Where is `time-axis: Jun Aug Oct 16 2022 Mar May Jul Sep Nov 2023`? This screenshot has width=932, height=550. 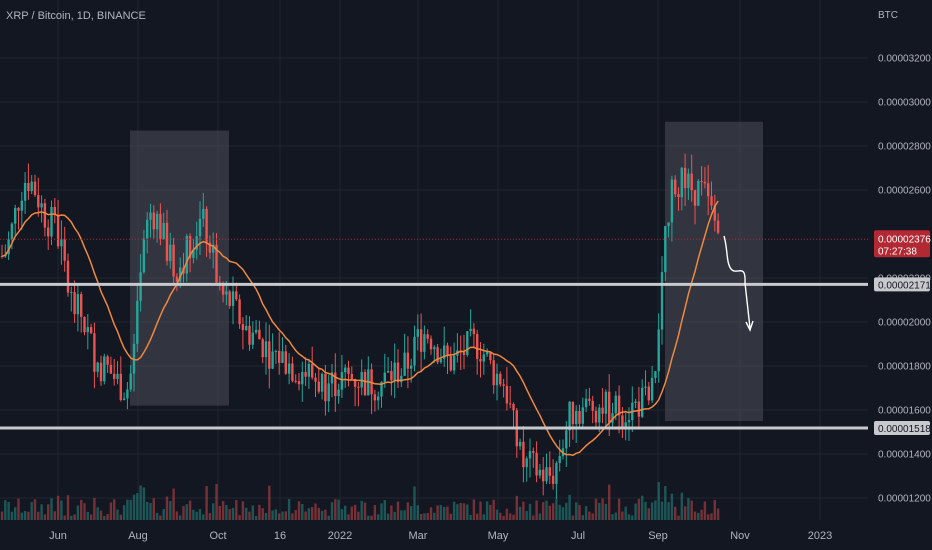
time-axis: Jun Aug Oct 16 2022 Mar May Jul Sep Nov 2023 is located at coordinates (440, 536).